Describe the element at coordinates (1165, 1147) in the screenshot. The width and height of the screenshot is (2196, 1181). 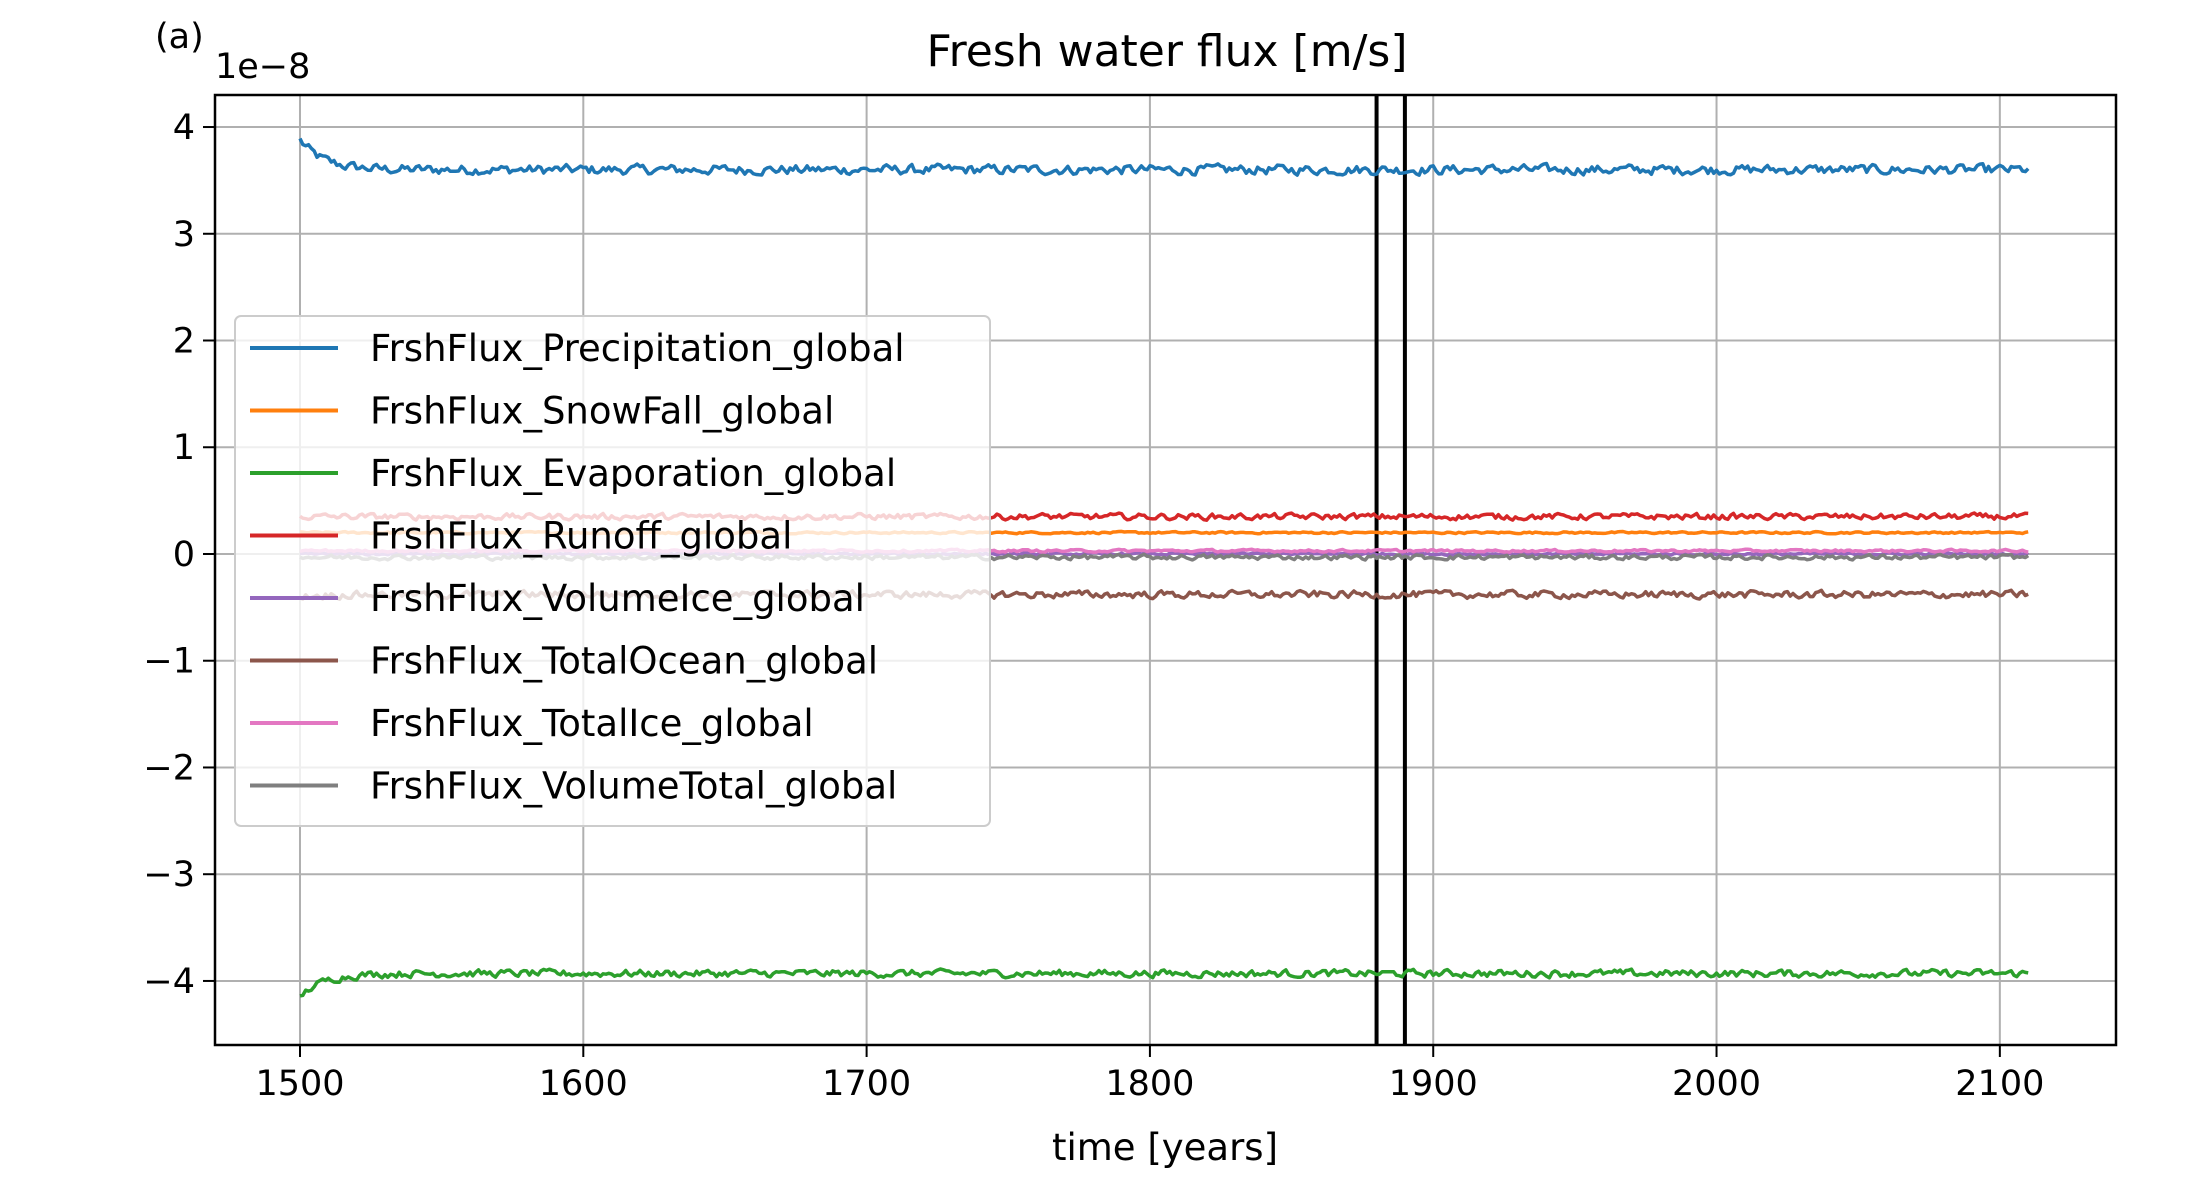
I see `x-axis-label: time [years]` at that location.